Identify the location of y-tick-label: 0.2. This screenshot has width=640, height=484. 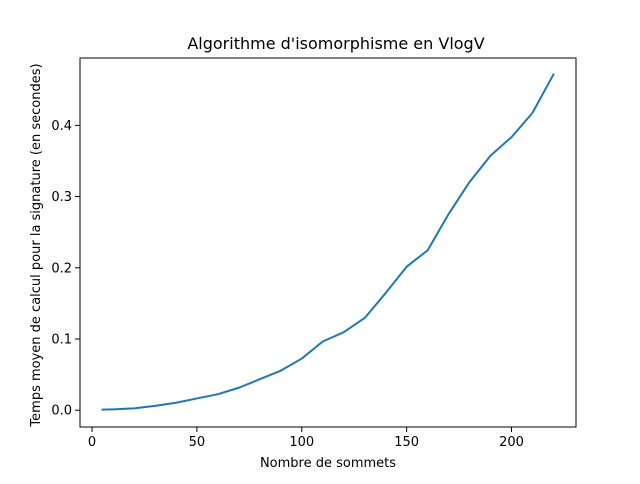
(61, 268).